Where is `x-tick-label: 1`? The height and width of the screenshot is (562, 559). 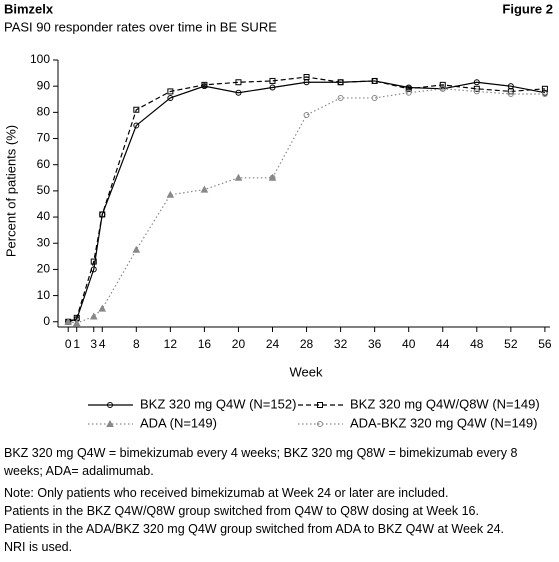
x-tick-label: 1 is located at coordinates (76, 344).